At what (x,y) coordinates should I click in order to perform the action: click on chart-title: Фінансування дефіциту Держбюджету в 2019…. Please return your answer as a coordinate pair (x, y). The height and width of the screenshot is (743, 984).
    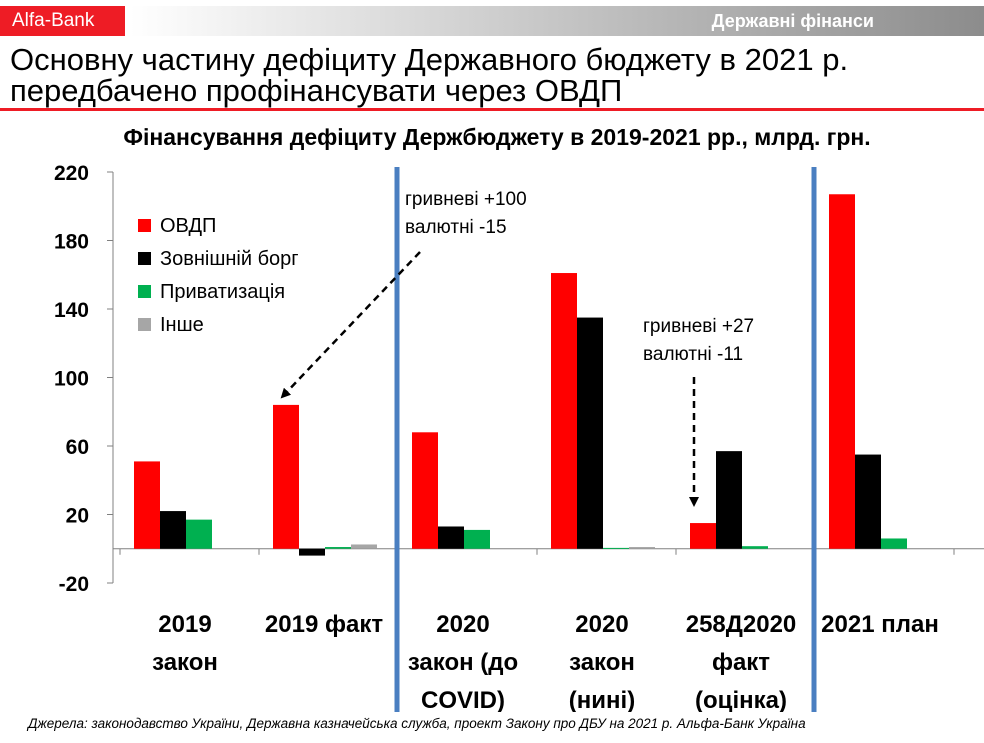
    Looking at the image, I should click on (496, 137).